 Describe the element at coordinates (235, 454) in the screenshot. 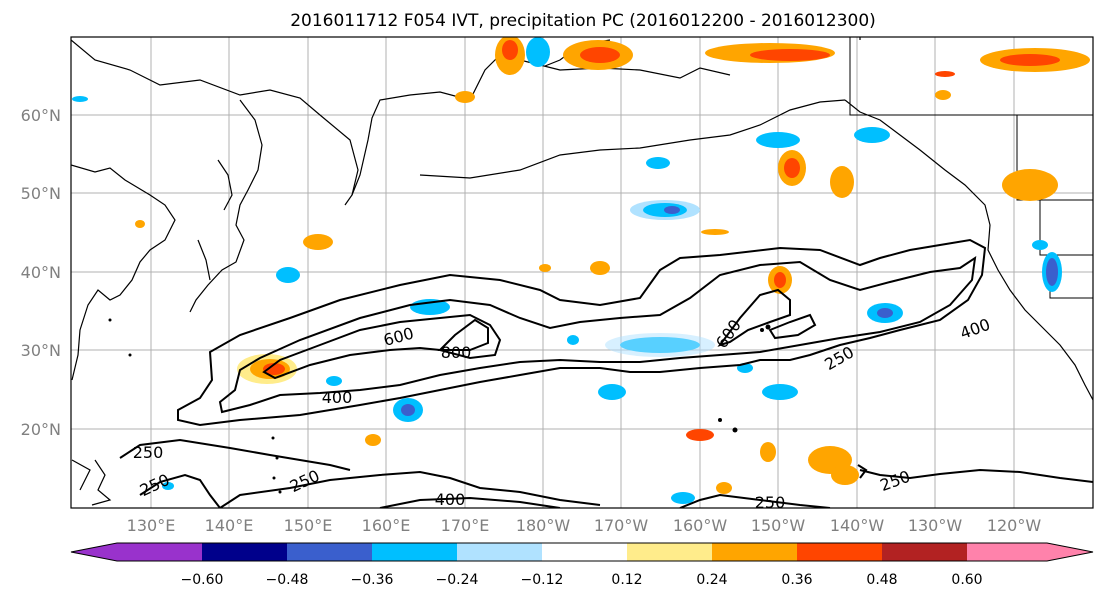

I see `ivt-contour-250-south` at that location.